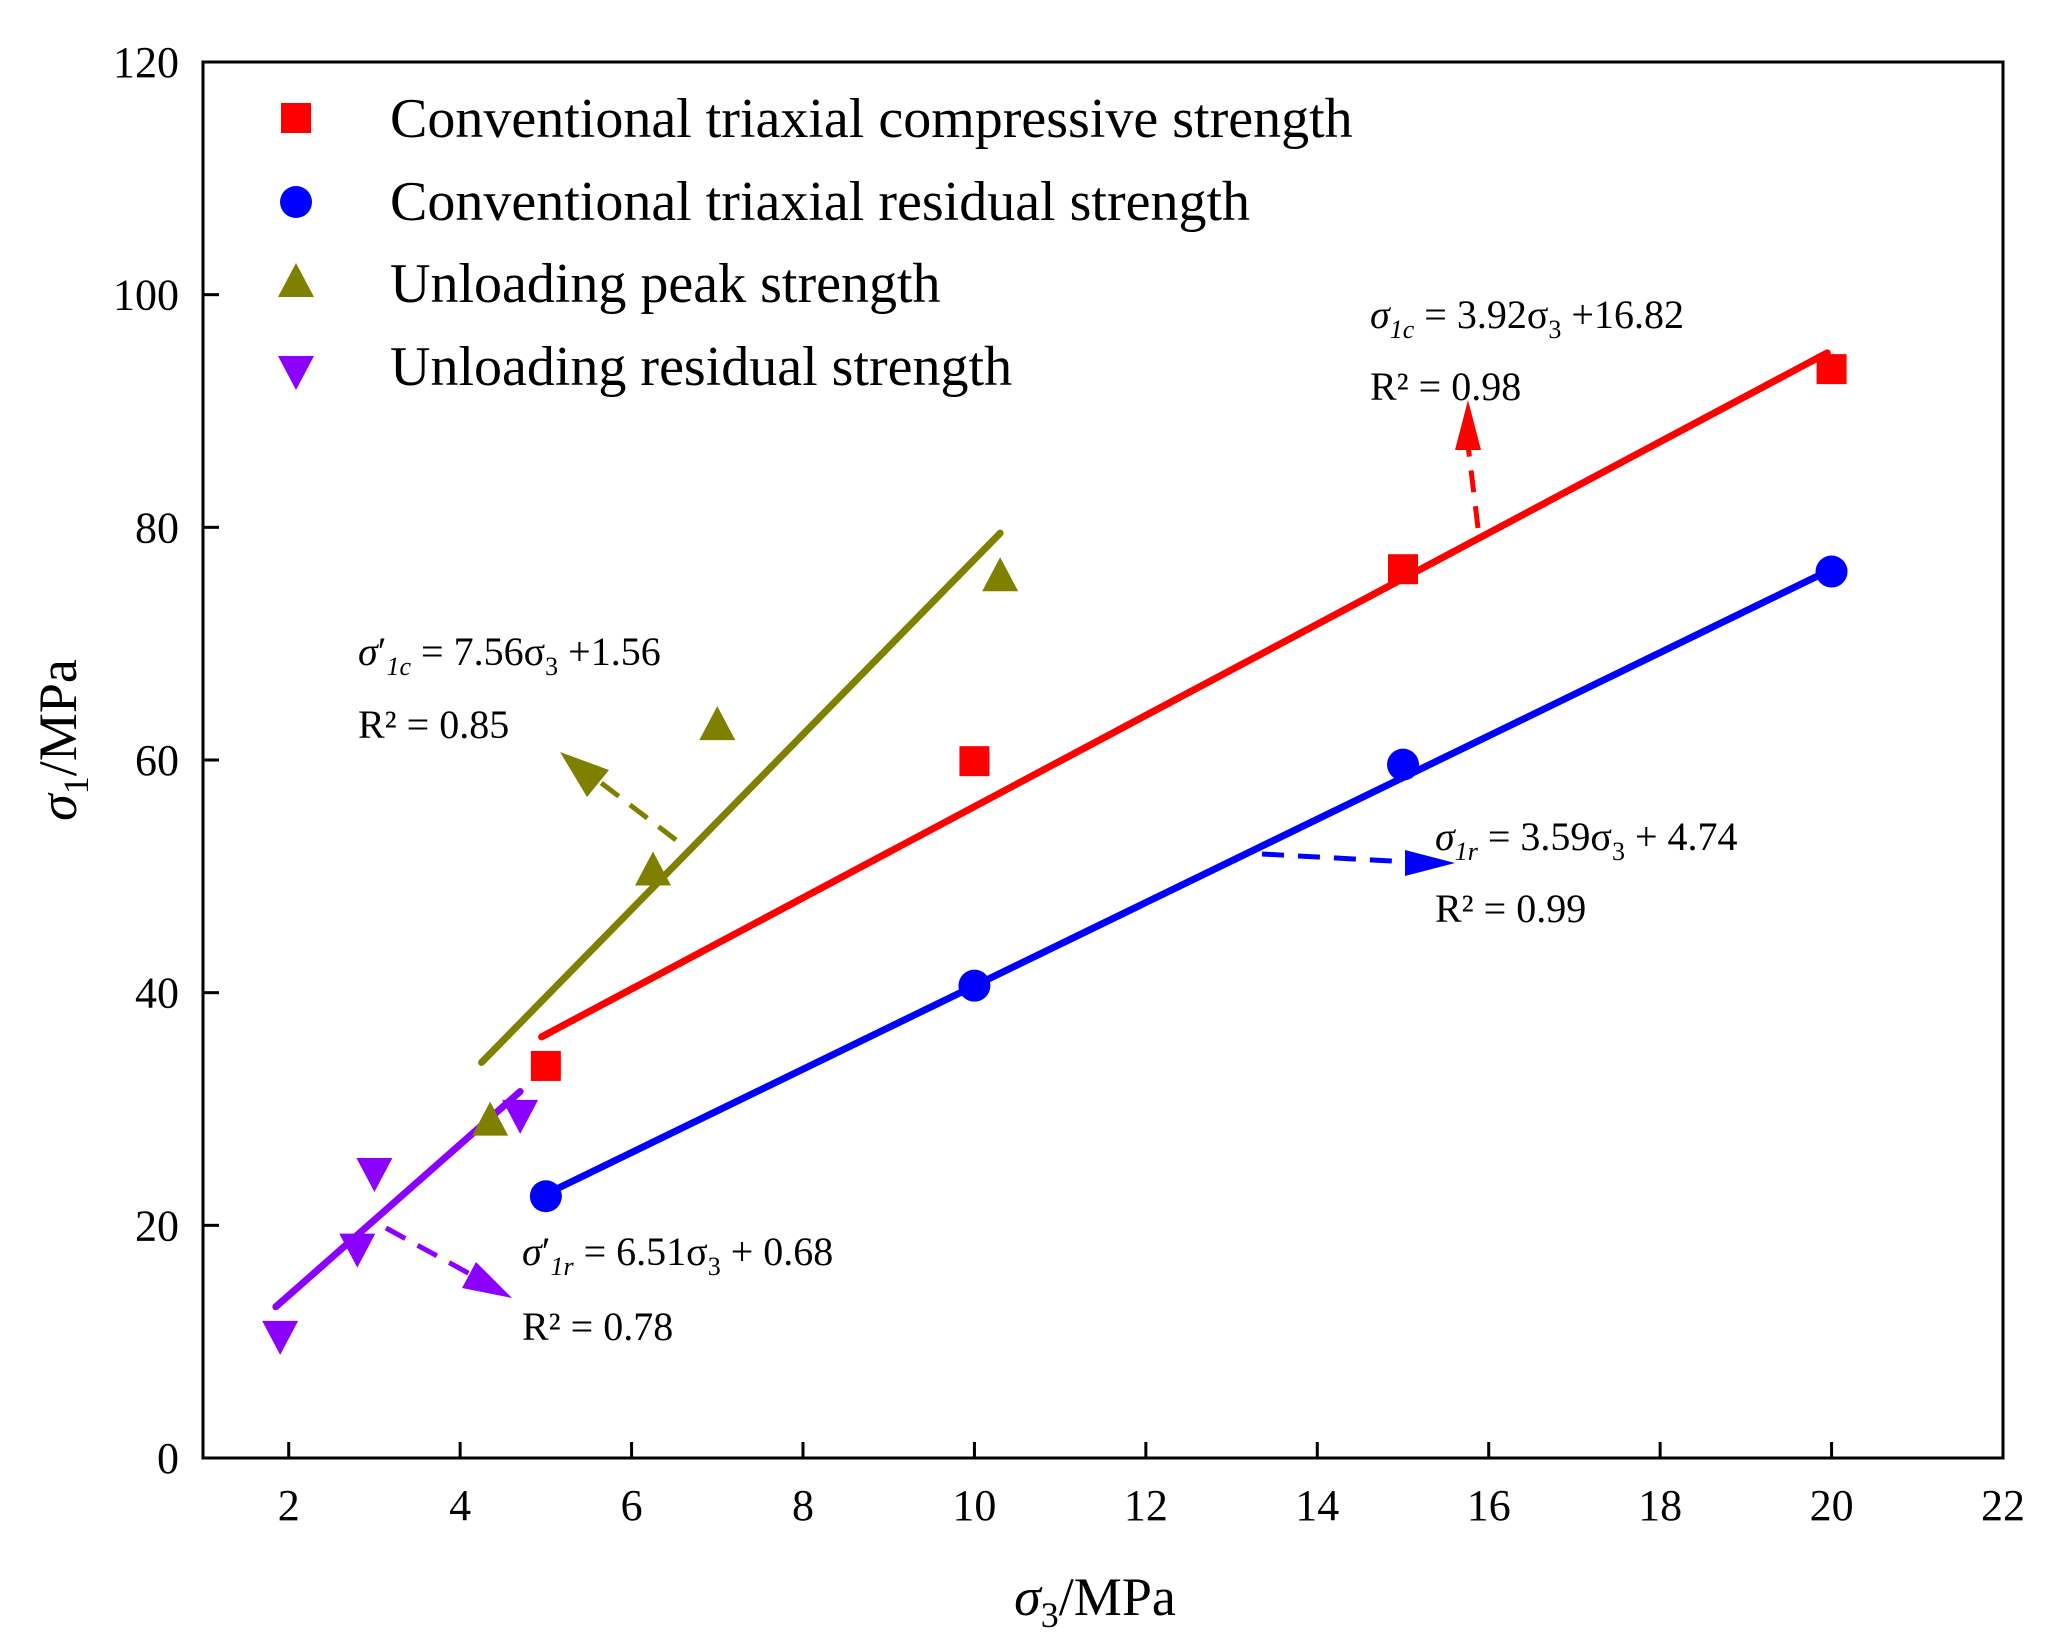 The height and width of the screenshot is (1647, 2048). I want to click on fit-line-unloading-peak, so click(741, 797).